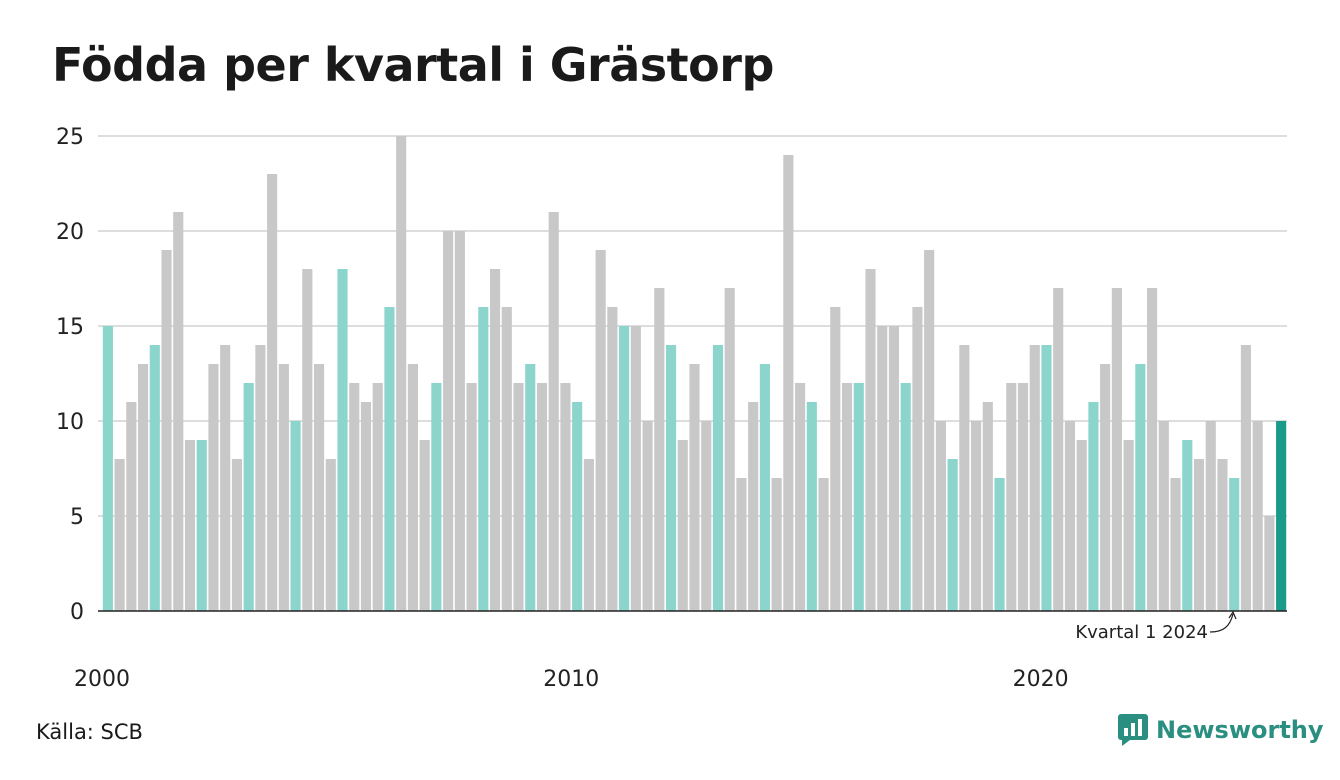 The image size is (1340, 780). Describe the element at coordinates (102, 679) in the screenshot. I see `x-tick-label: 2000` at that location.